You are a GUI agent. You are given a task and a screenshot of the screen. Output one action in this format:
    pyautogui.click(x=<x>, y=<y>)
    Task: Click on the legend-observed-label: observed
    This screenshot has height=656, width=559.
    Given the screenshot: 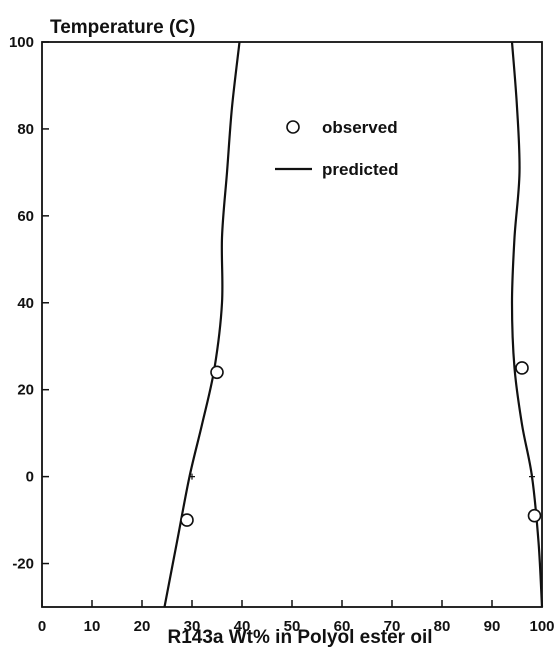 What is the action you would take?
    pyautogui.click(x=360, y=127)
    